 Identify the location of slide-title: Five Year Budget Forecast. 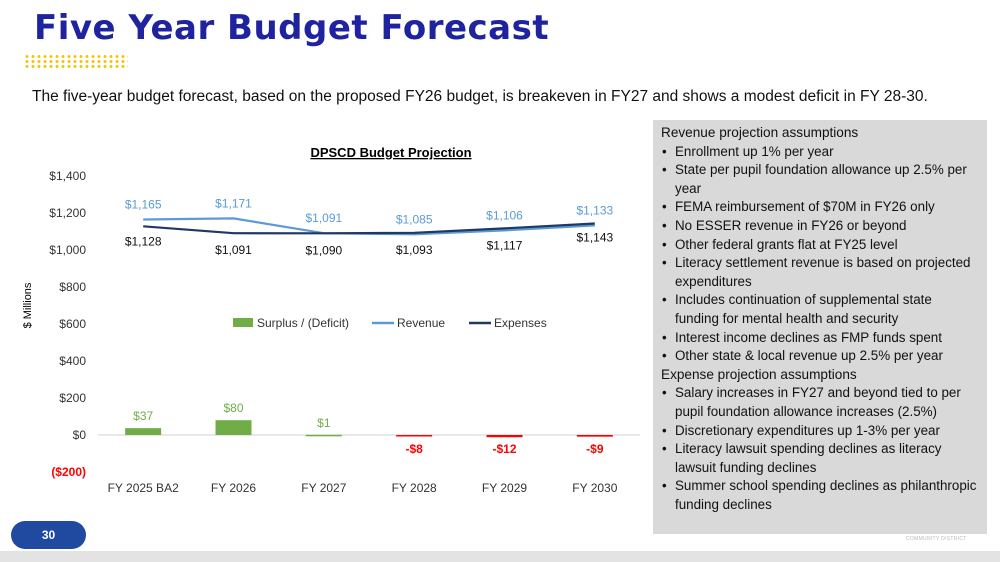
(292, 28).